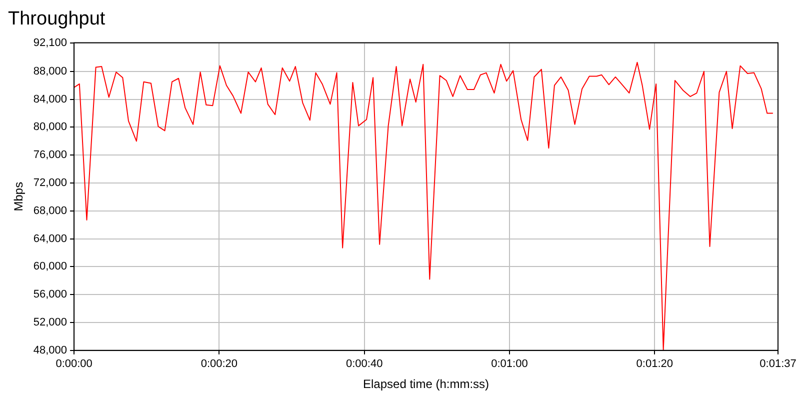 This screenshot has width=800, height=400. I want to click on x-tick-label: 0:01:00, so click(509, 364).